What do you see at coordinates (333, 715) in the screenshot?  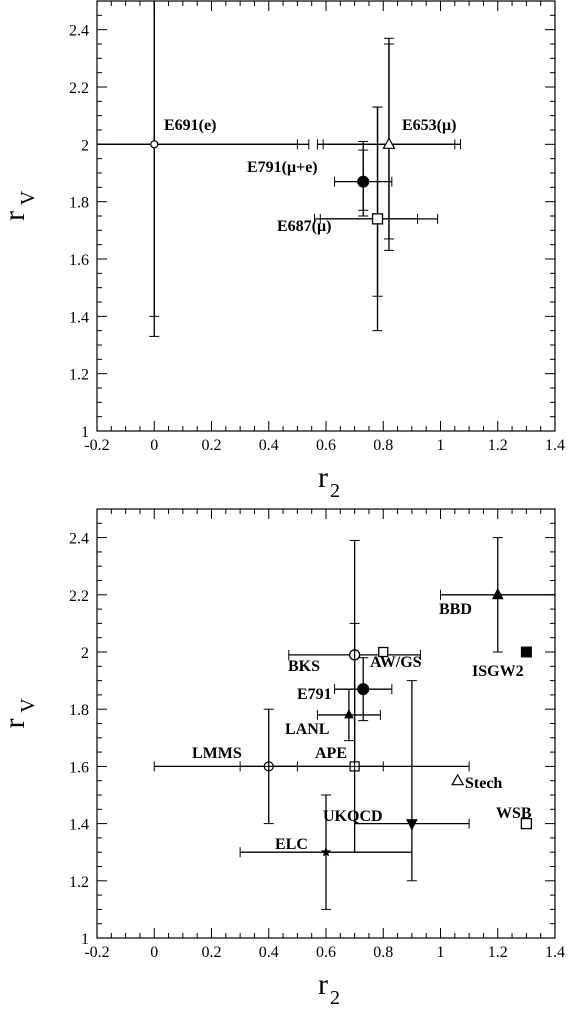 I see `data-point: LANL` at bounding box center [333, 715].